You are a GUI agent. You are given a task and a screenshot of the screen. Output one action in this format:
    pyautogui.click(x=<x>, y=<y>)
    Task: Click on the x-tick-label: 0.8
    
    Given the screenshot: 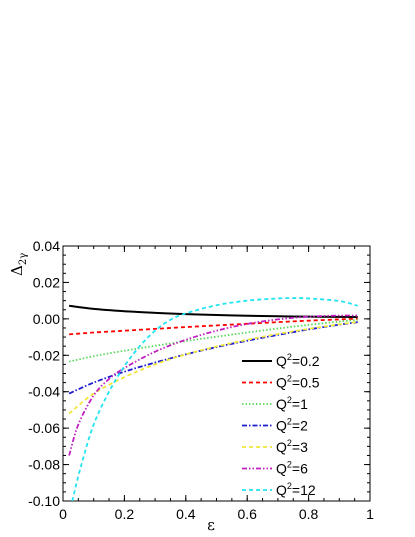 What is the action you would take?
    pyautogui.click(x=309, y=514)
    